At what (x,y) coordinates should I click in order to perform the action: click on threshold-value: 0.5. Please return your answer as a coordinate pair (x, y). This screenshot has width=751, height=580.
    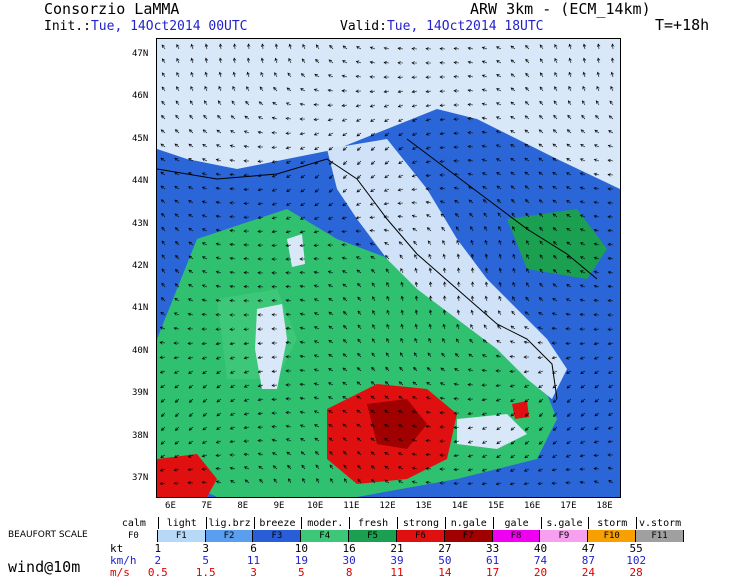
    Looking at the image, I should click on (157, 572).